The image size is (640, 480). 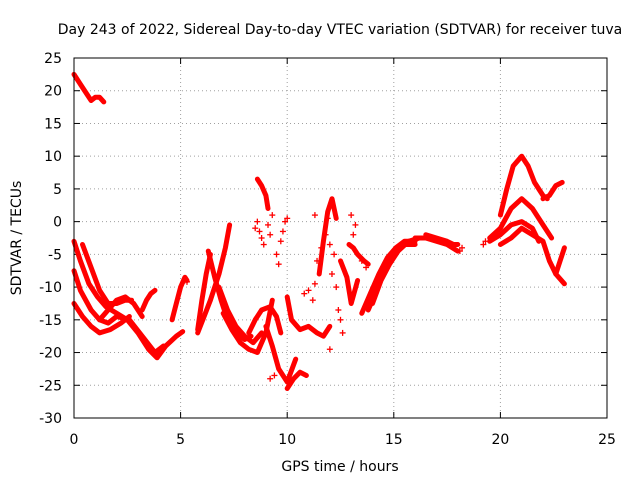 What do you see at coordinates (396, 270) in the screenshot?
I see `series-track-x` at bounding box center [396, 270].